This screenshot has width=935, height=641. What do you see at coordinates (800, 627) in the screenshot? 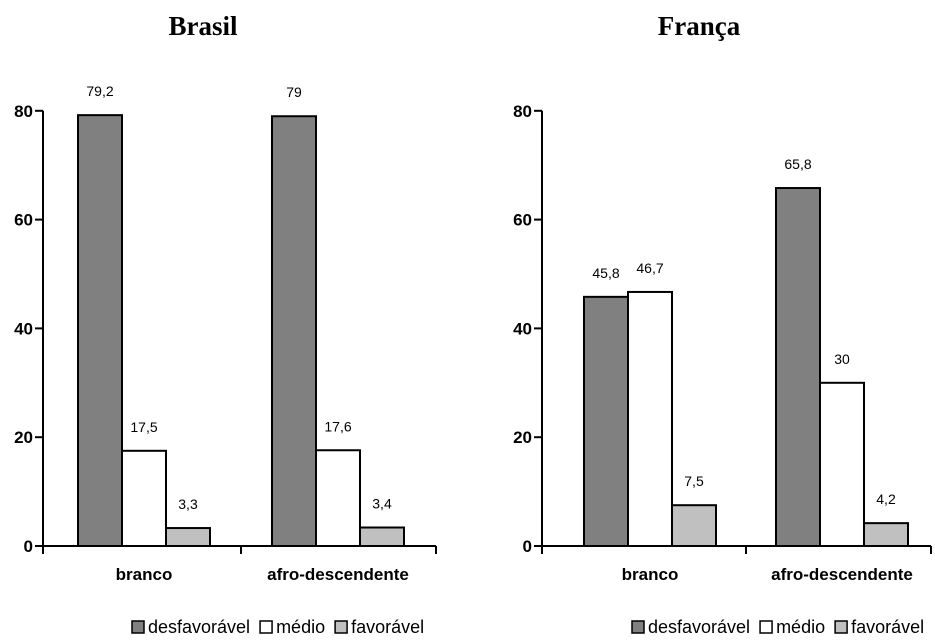
I see `chart-1-legend-label: médio` at bounding box center [800, 627].